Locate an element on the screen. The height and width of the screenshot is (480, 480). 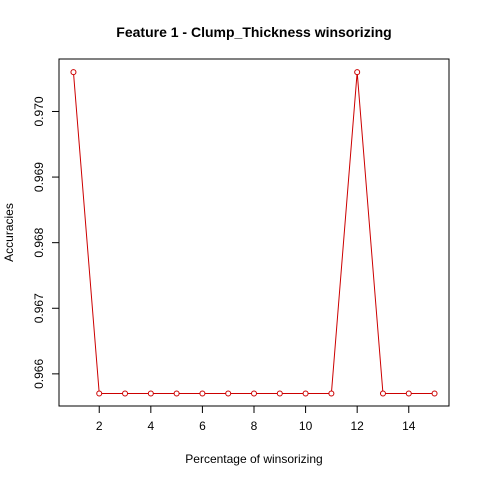
chart-title: Feature 1 - Clump_Thickness winsorizing is located at coordinates (253, 32).